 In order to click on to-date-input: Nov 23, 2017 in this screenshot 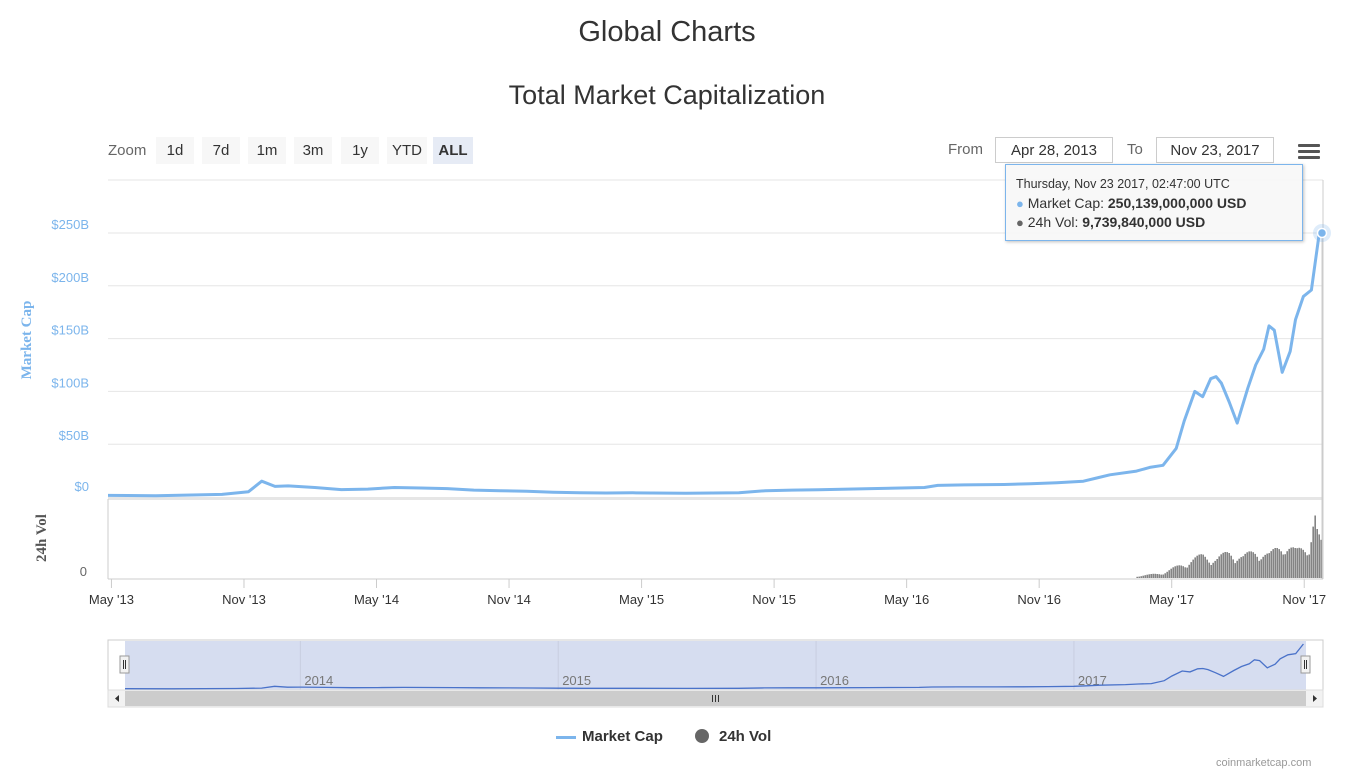, I will do `click(1215, 150)`.